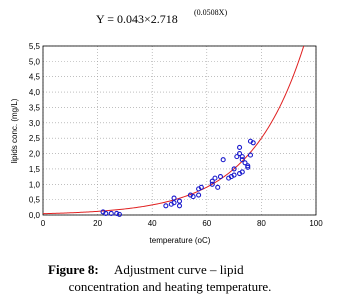  I want to click on caption-line: Adjustment curve – lipid, so click(179, 269).